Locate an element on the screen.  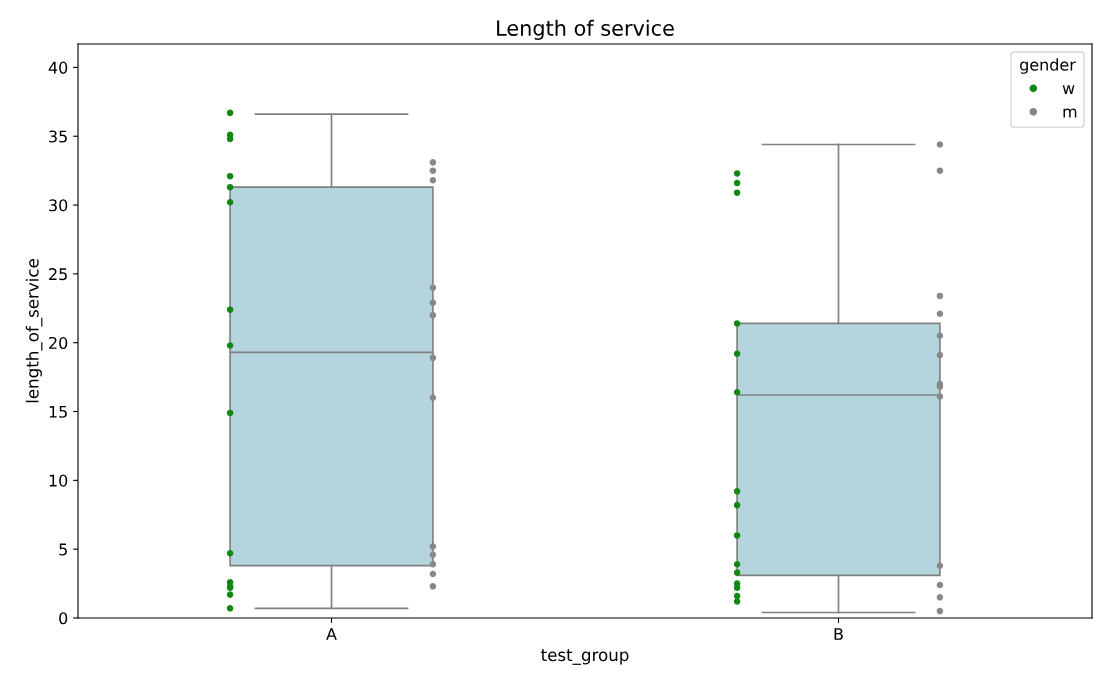
y-tick-label: 15 is located at coordinates (58, 411).